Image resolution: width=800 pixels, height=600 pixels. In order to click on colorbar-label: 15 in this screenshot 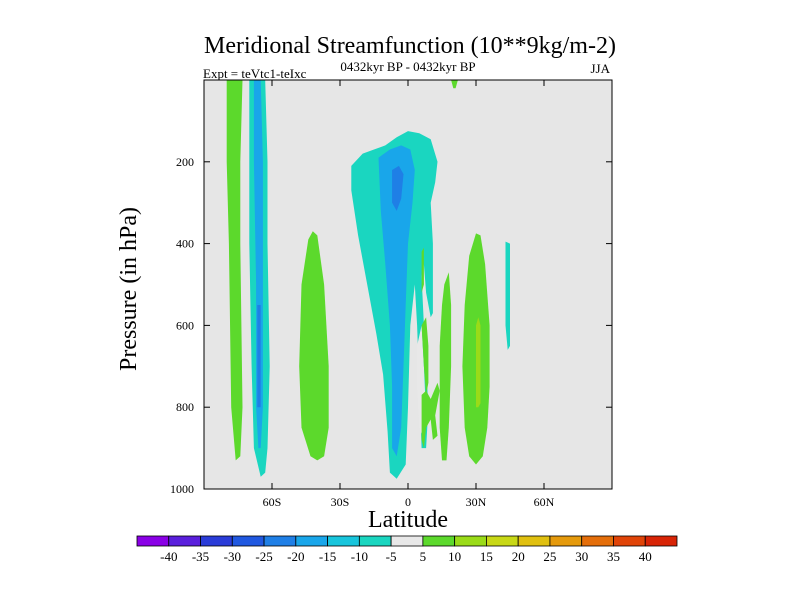, I will do `click(486, 556)`.